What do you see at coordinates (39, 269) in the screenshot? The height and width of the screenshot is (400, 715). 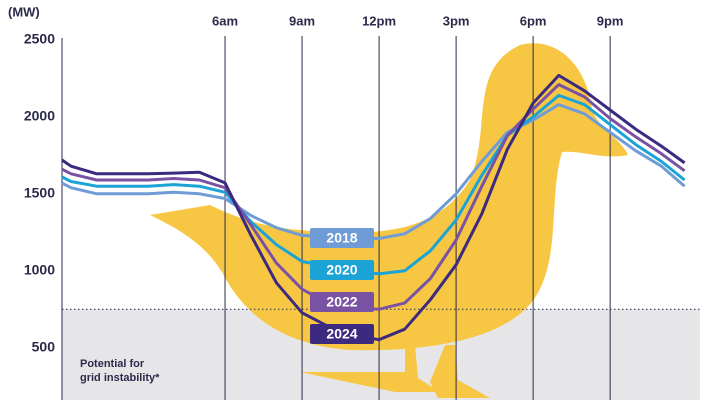 I see `y-tick-label: 1000` at bounding box center [39, 269].